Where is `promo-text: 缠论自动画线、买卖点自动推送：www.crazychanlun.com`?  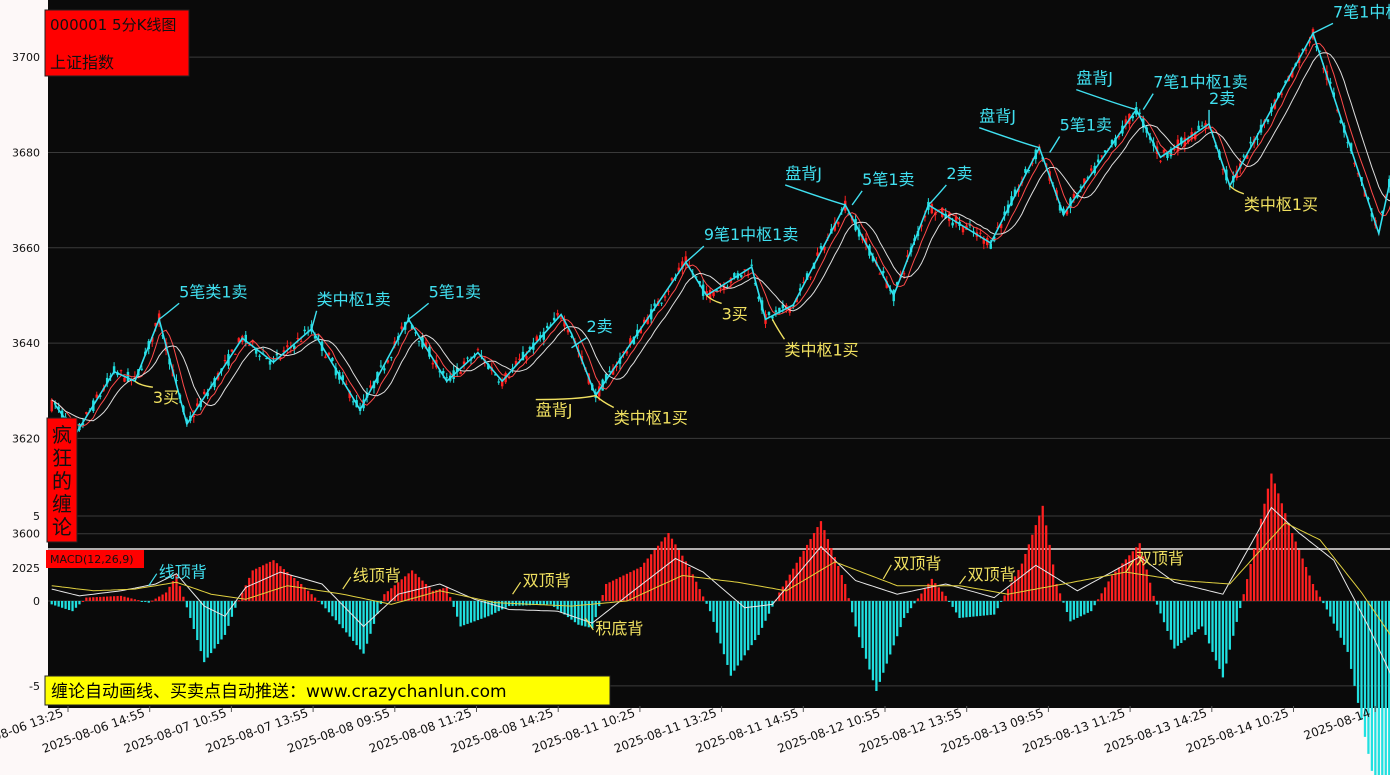 promo-text: 缠论自动画线、买卖点自动推送：www.crazychanlun.com is located at coordinates (279, 692).